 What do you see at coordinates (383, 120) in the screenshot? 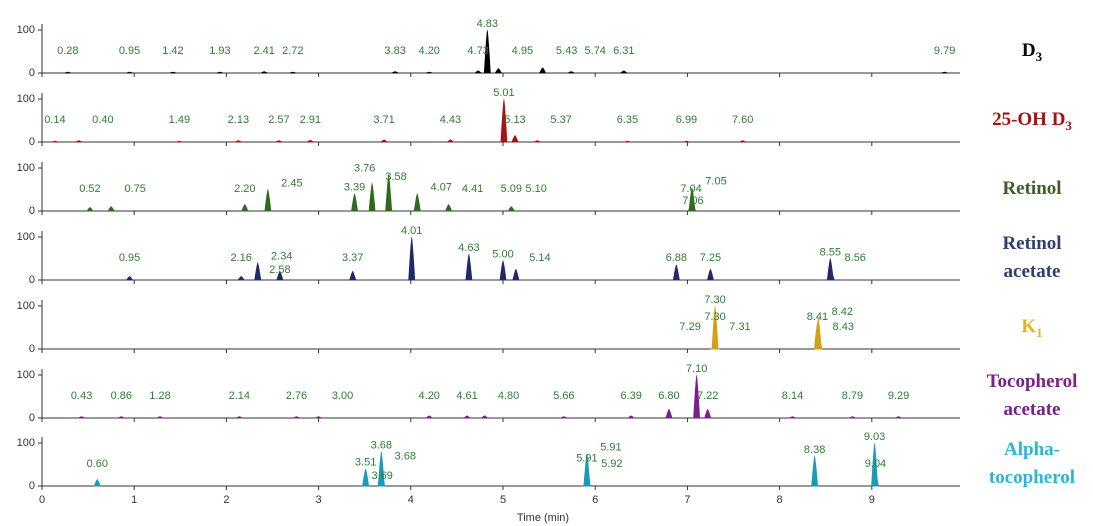
I see `peak-label: 3.71` at bounding box center [383, 120].